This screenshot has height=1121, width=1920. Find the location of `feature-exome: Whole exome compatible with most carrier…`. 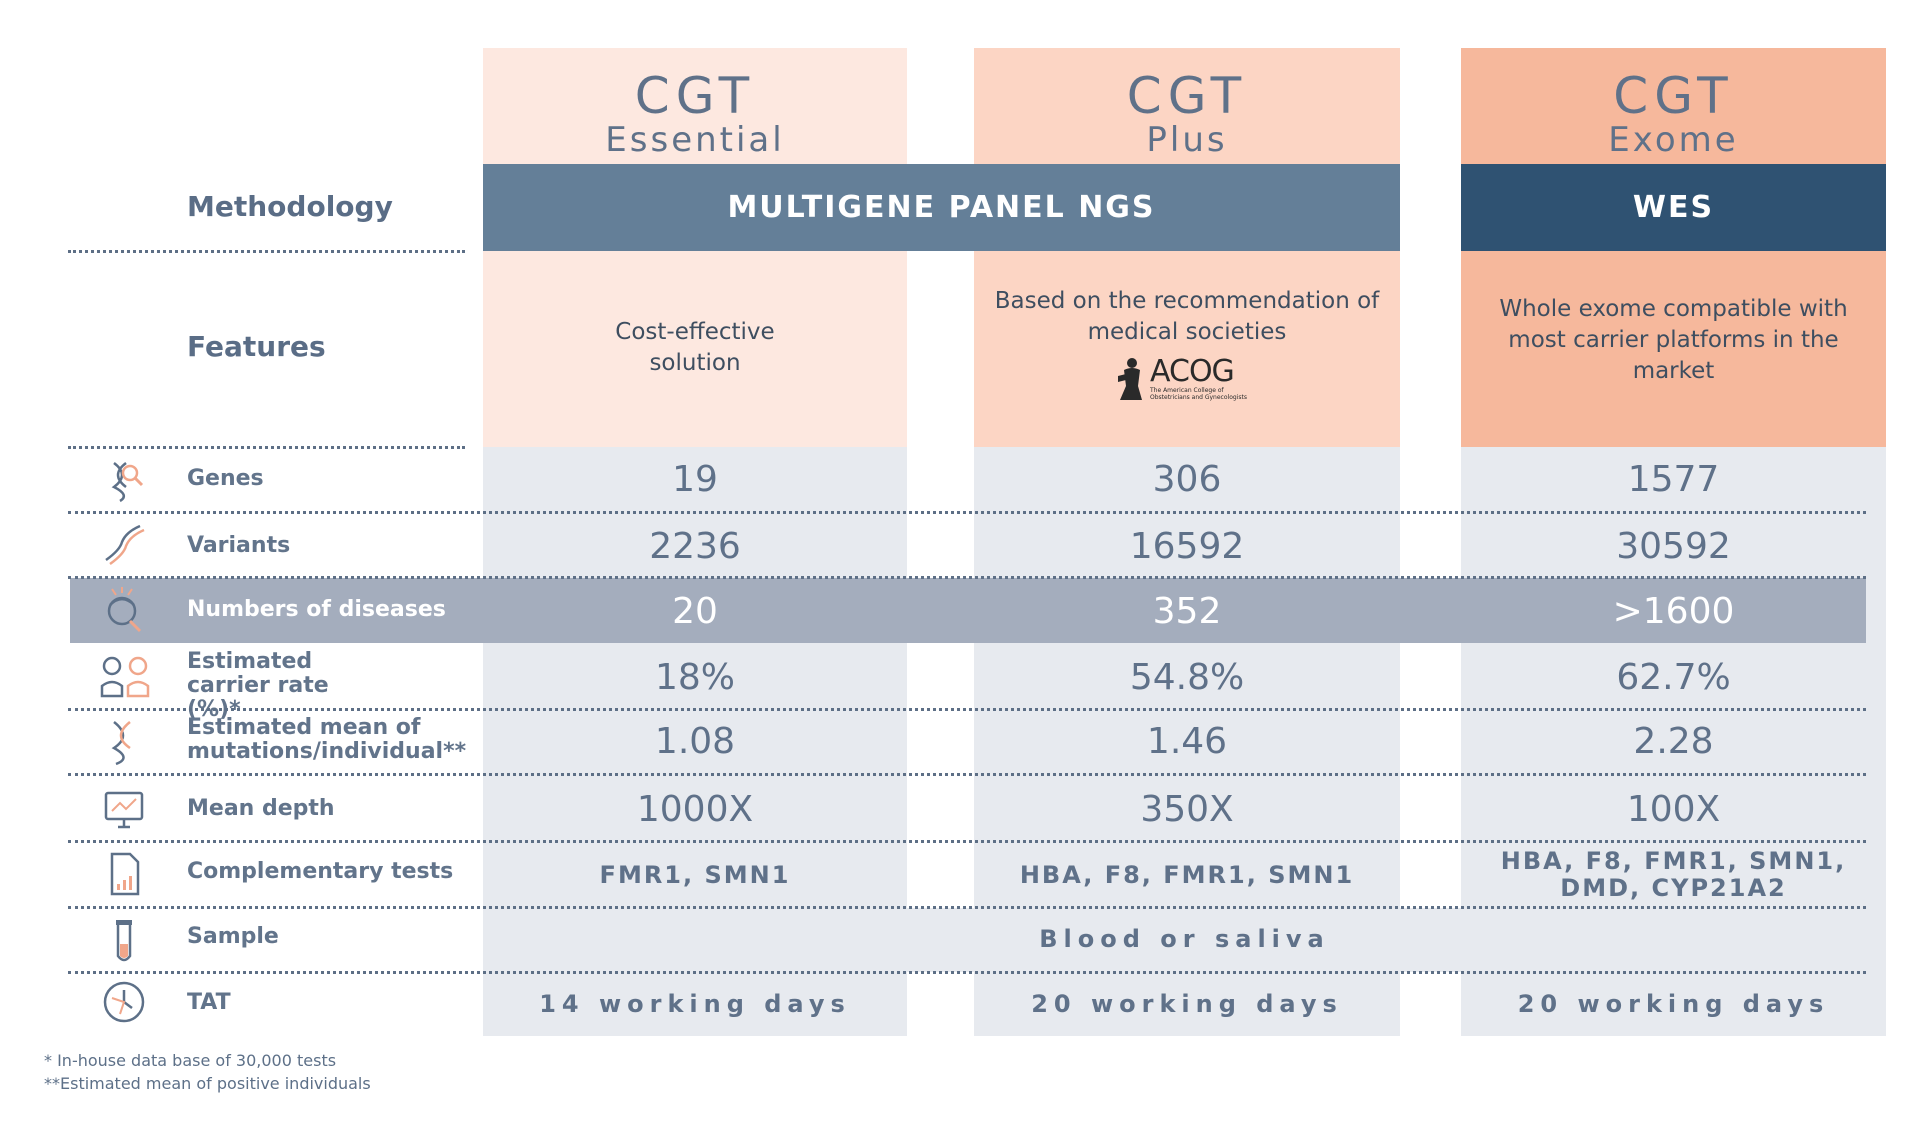

feature-exome: Whole exome compatible with most carrier… is located at coordinates (1673, 339).